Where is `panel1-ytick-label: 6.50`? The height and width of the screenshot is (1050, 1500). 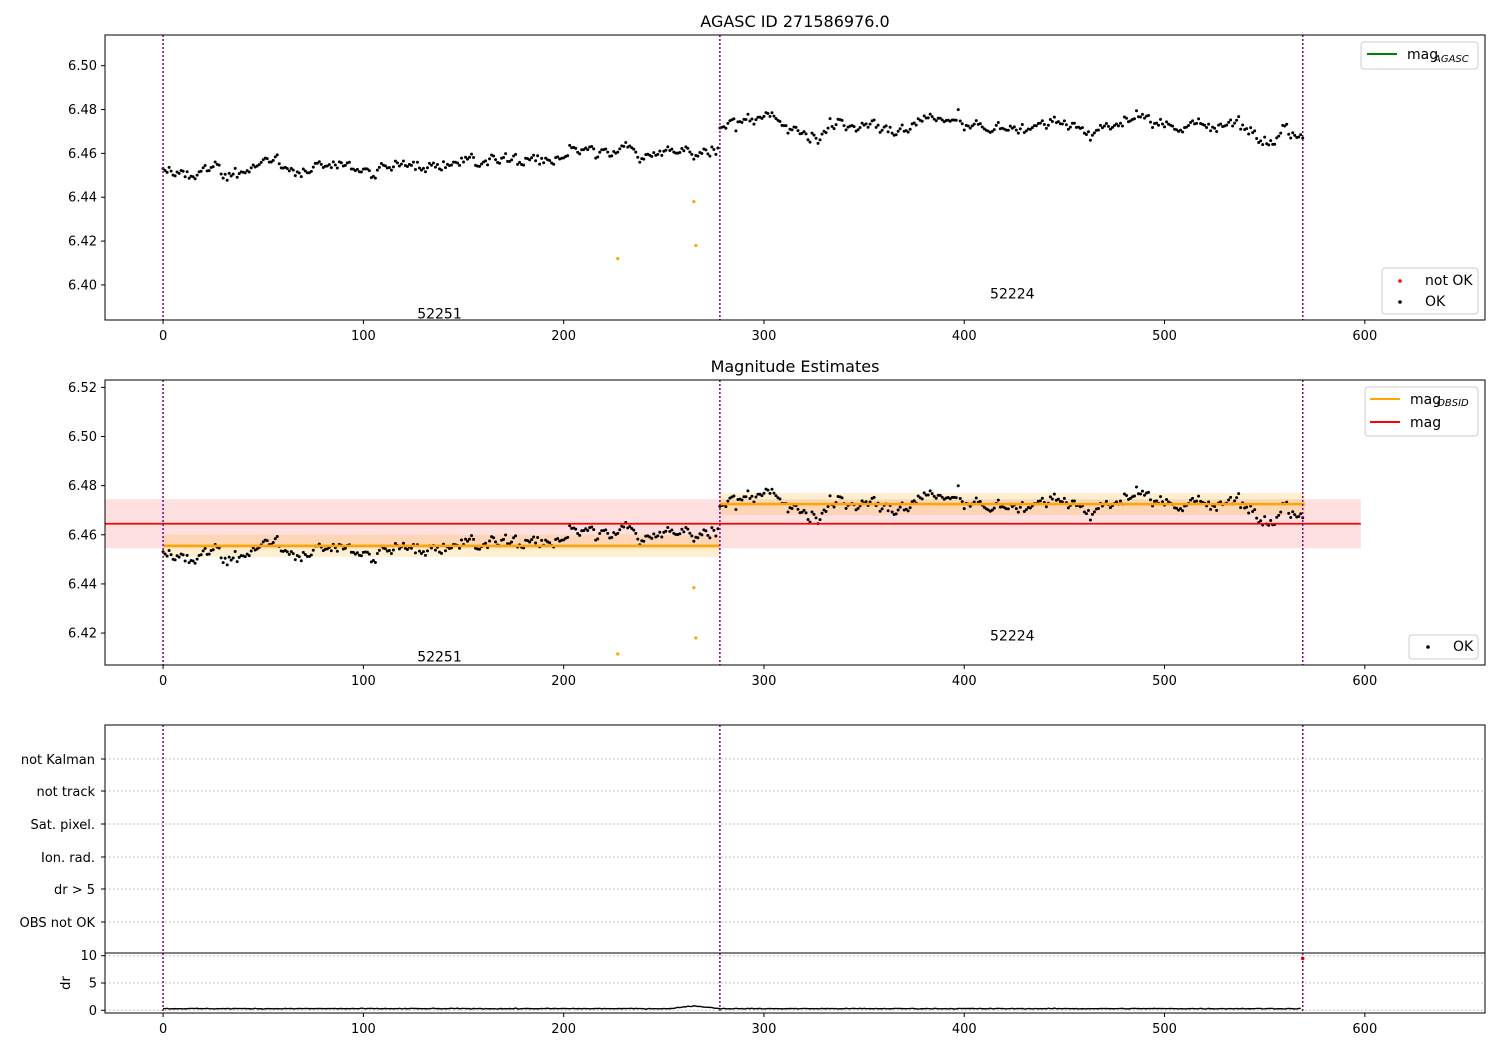
panel1-ytick-label: 6.50 is located at coordinates (82, 66).